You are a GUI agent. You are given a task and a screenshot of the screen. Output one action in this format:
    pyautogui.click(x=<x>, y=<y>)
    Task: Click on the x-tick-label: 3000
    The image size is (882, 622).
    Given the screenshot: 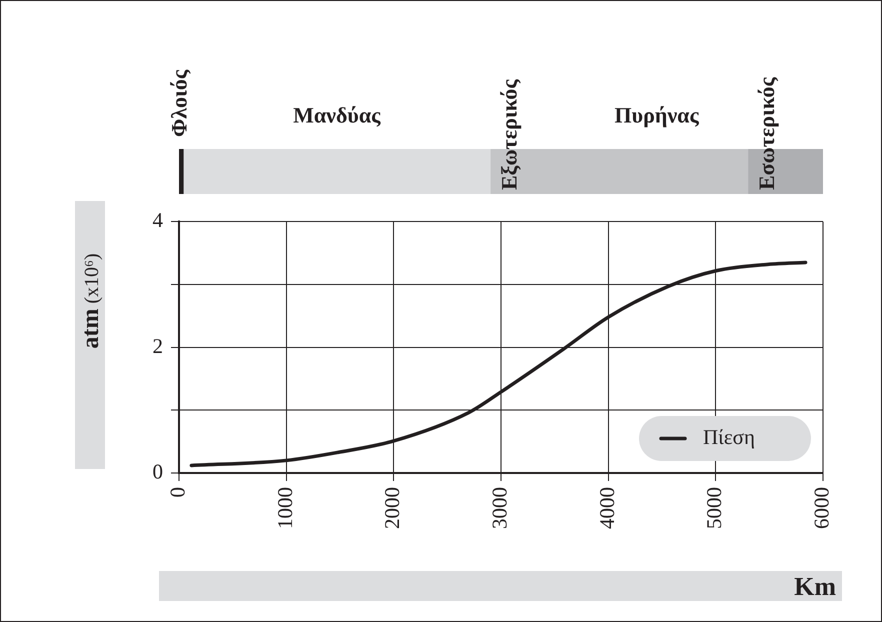 What is the action you would take?
    pyautogui.click(x=500, y=508)
    